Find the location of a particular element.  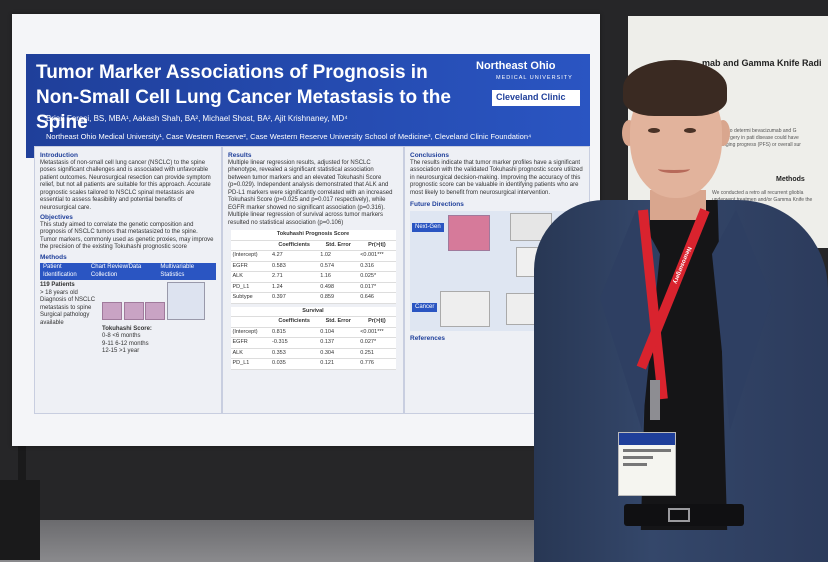

objectives-heading: Objectives is located at coordinates (56, 217).